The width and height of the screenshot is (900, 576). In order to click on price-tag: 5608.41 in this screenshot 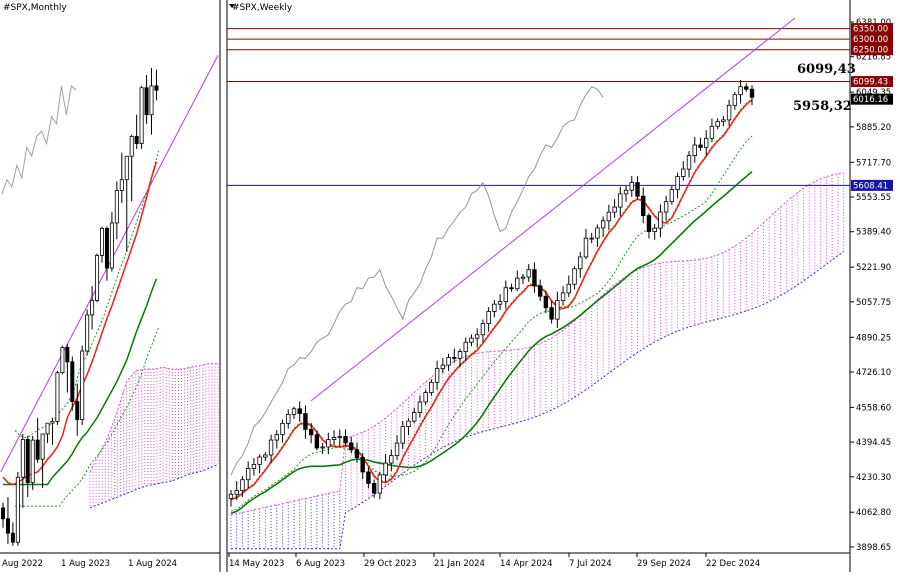, I will do `click(872, 185)`.